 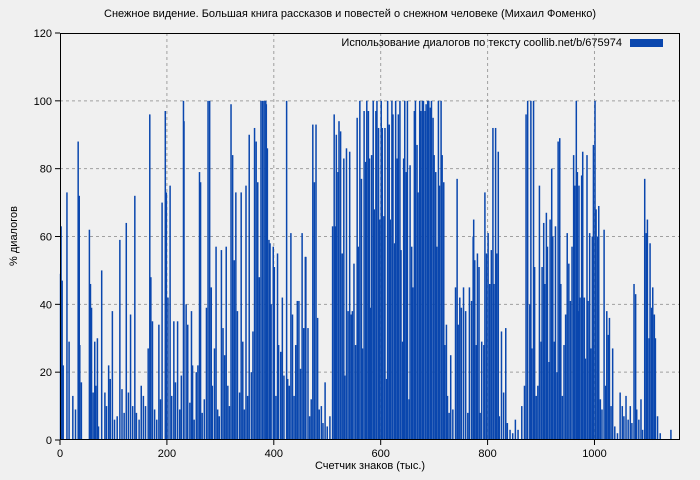 I want to click on x-tick-label: 800, so click(x=487, y=454).